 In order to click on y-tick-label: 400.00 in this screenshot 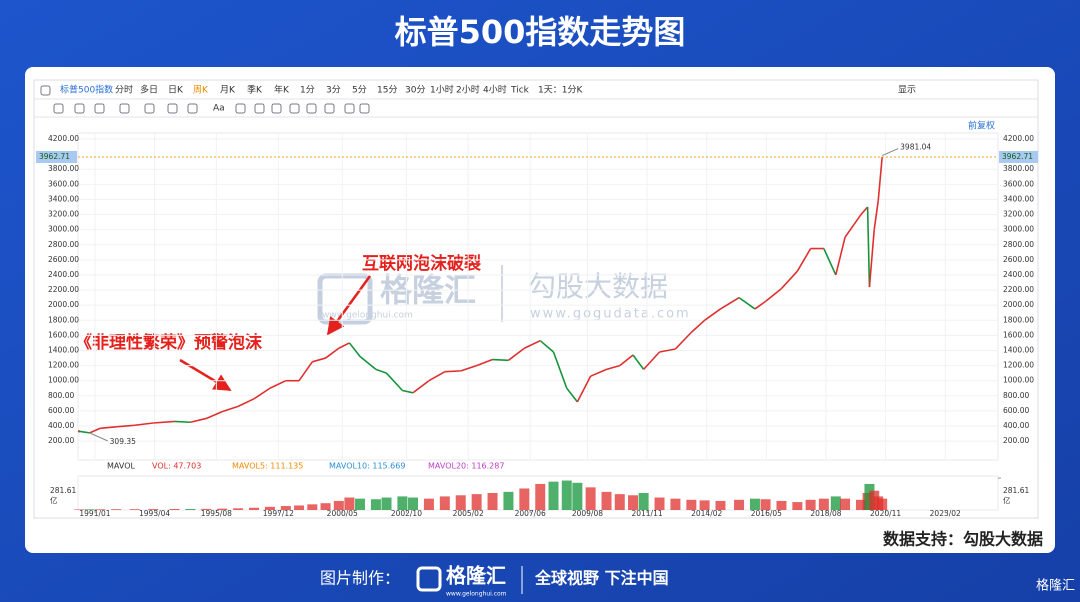, I will do `click(61, 425)`.